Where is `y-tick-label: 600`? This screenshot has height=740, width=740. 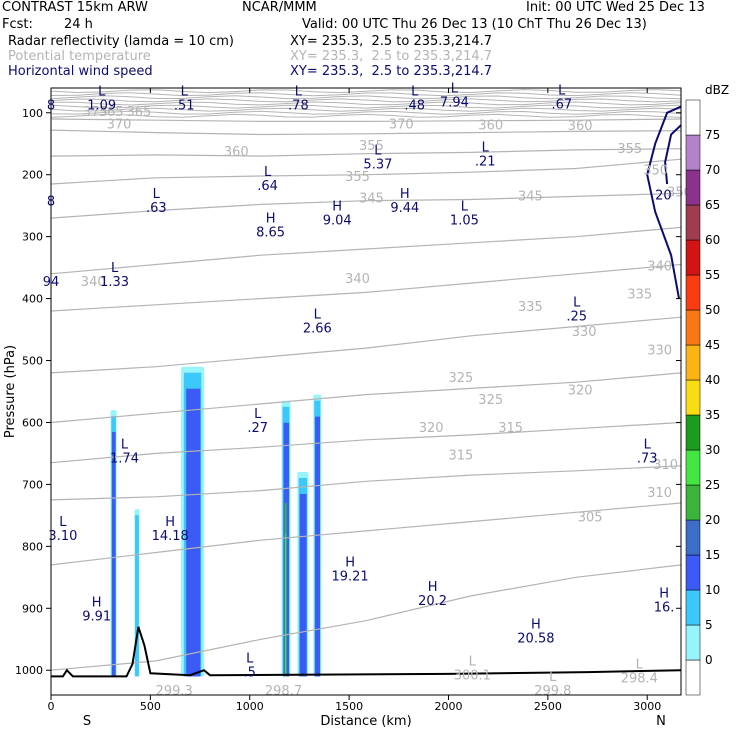 y-tick-label: 600 is located at coordinates (32, 422).